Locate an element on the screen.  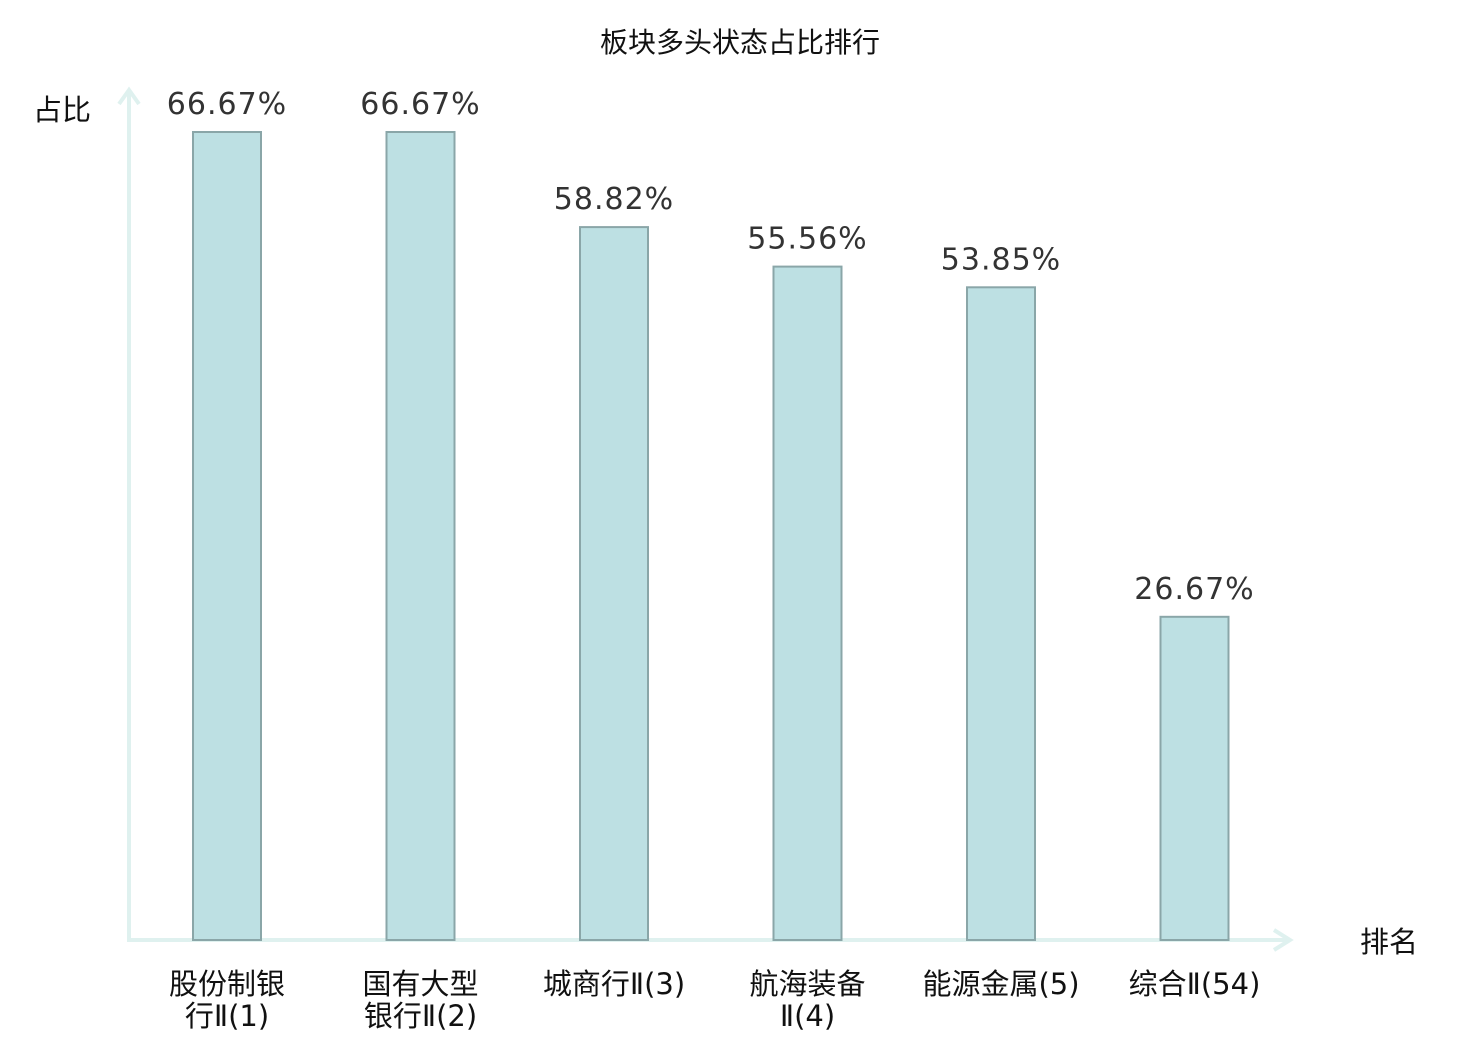
category-label-line: 股份制银 is located at coordinates (227, 984).